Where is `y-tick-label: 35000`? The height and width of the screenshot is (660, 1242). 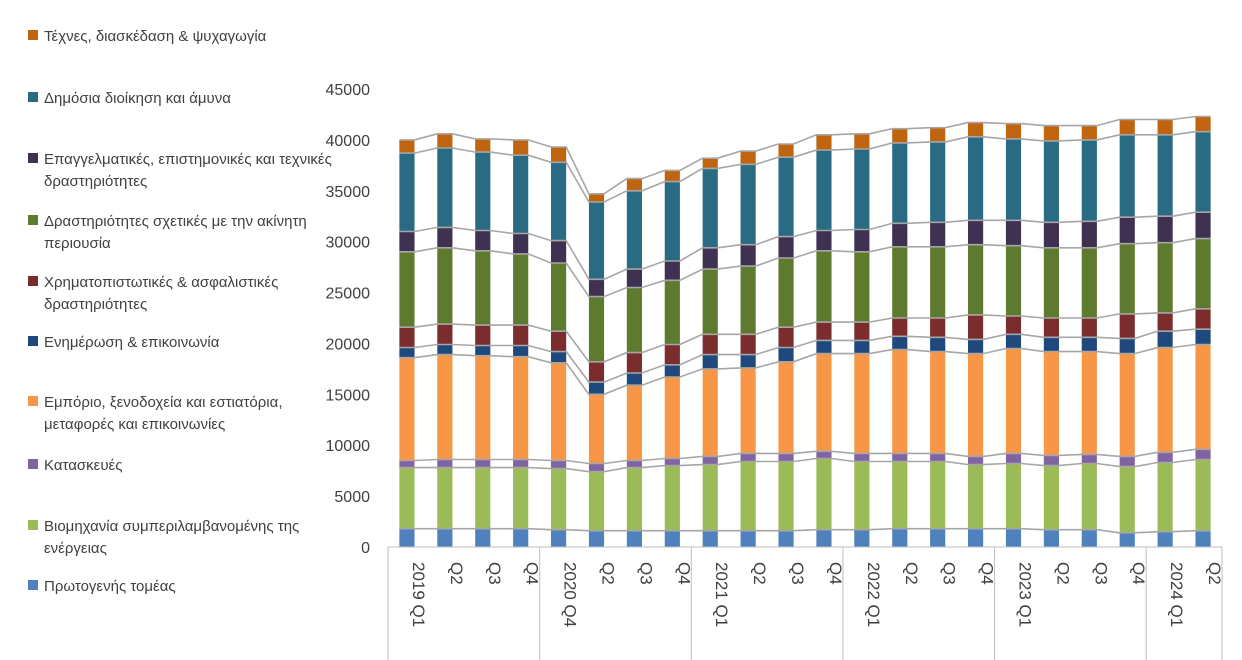 y-tick-label: 35000 is located at coordinates (348, 192).